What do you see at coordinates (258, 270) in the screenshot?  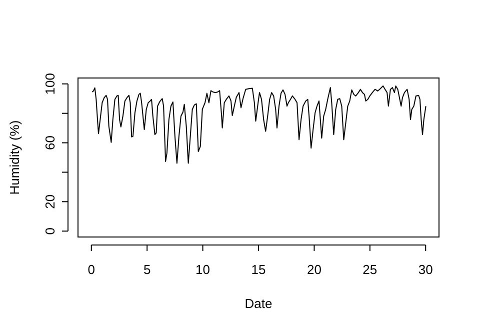 I see `x-tick-label: 15` at bounding box center [258, 270].